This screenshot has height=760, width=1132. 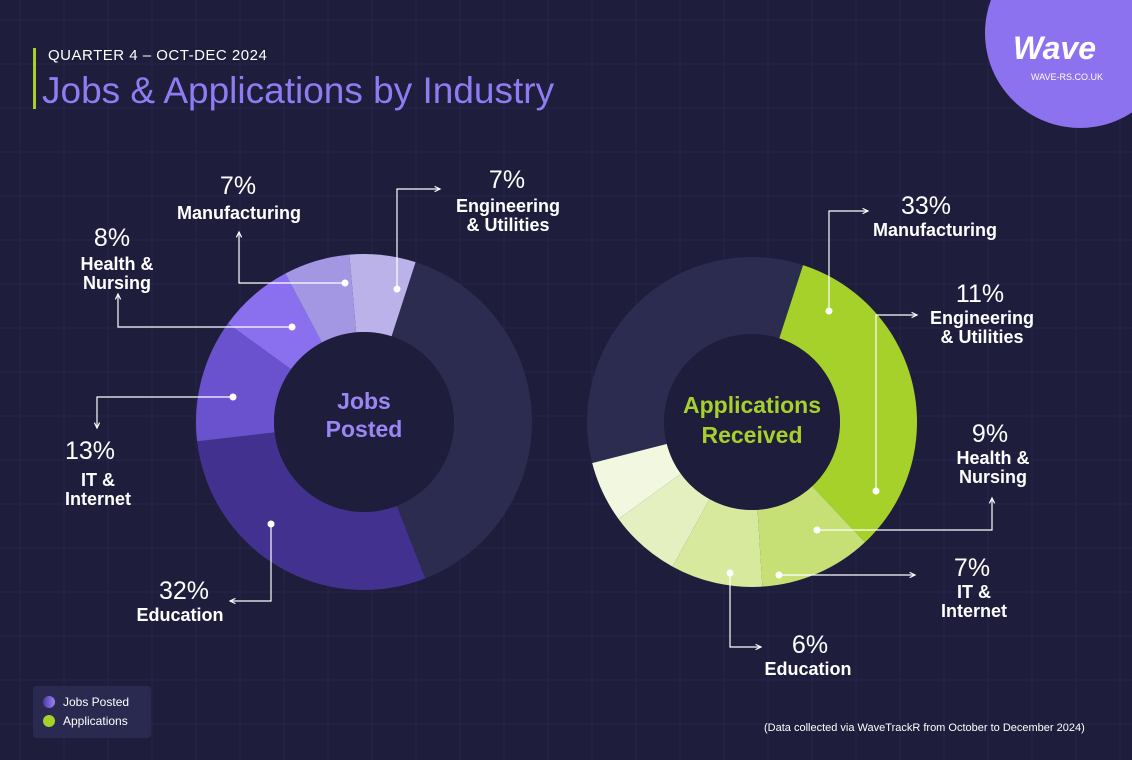 I want to click on slice-percent-label: 8%, so click(x=112, y=238).